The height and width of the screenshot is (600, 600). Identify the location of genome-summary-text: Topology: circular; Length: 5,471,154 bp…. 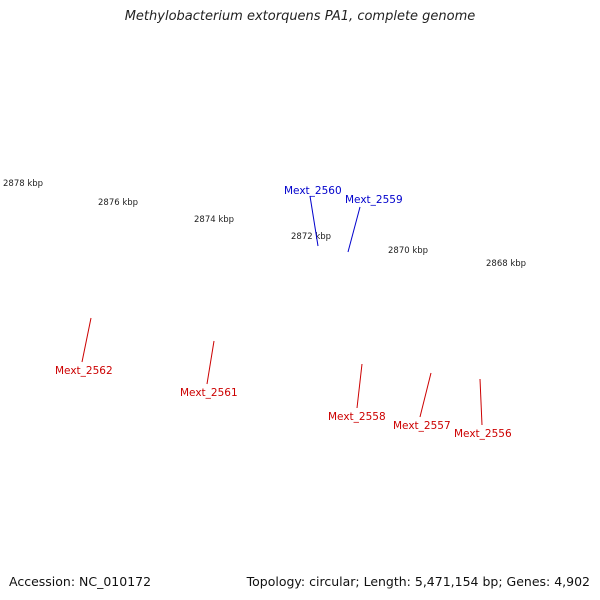
(418, 581).